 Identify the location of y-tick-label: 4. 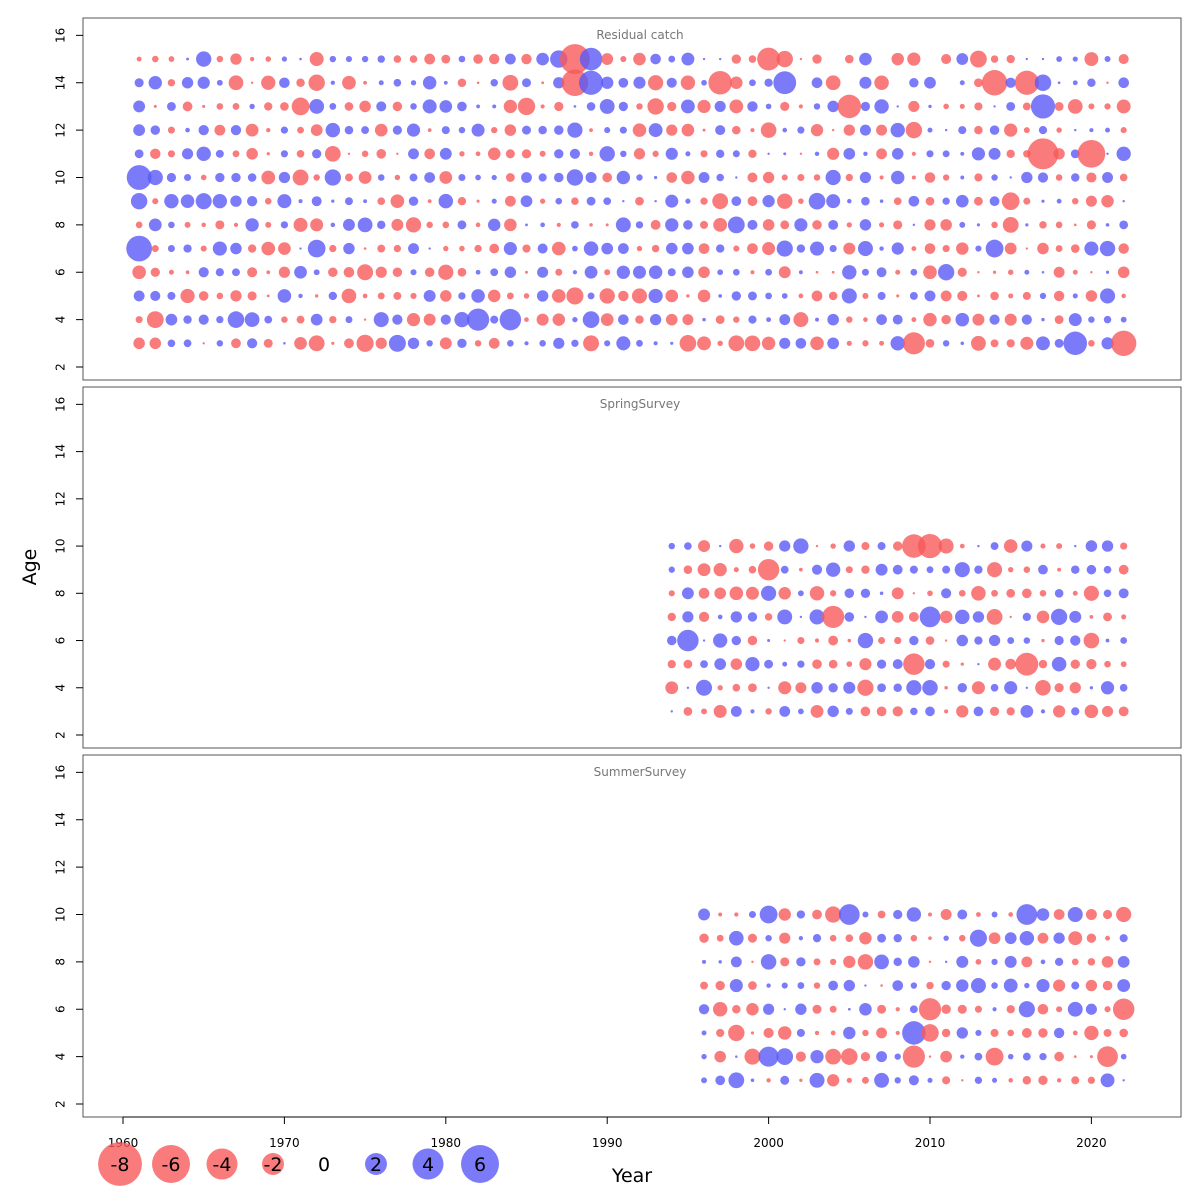
(61, 320).